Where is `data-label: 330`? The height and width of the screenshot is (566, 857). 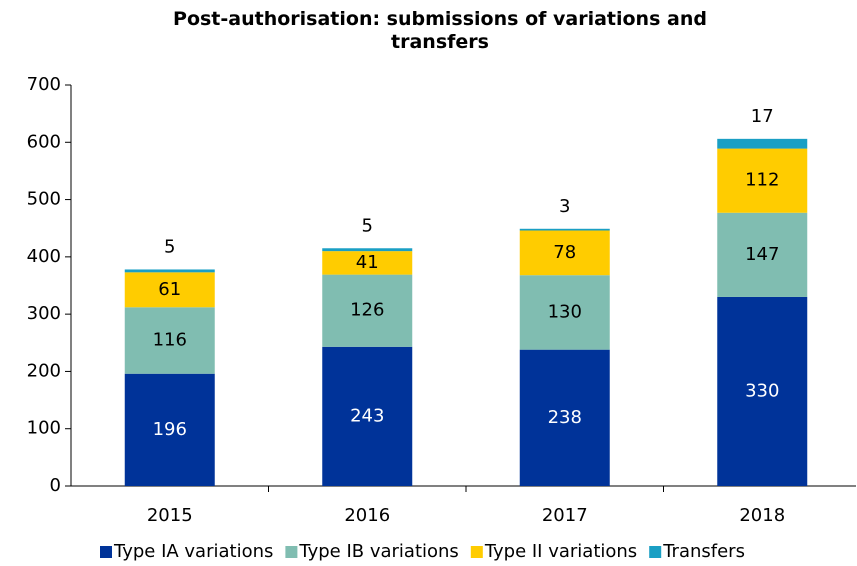
data-label: 330 is located at coordinates (762, 390).